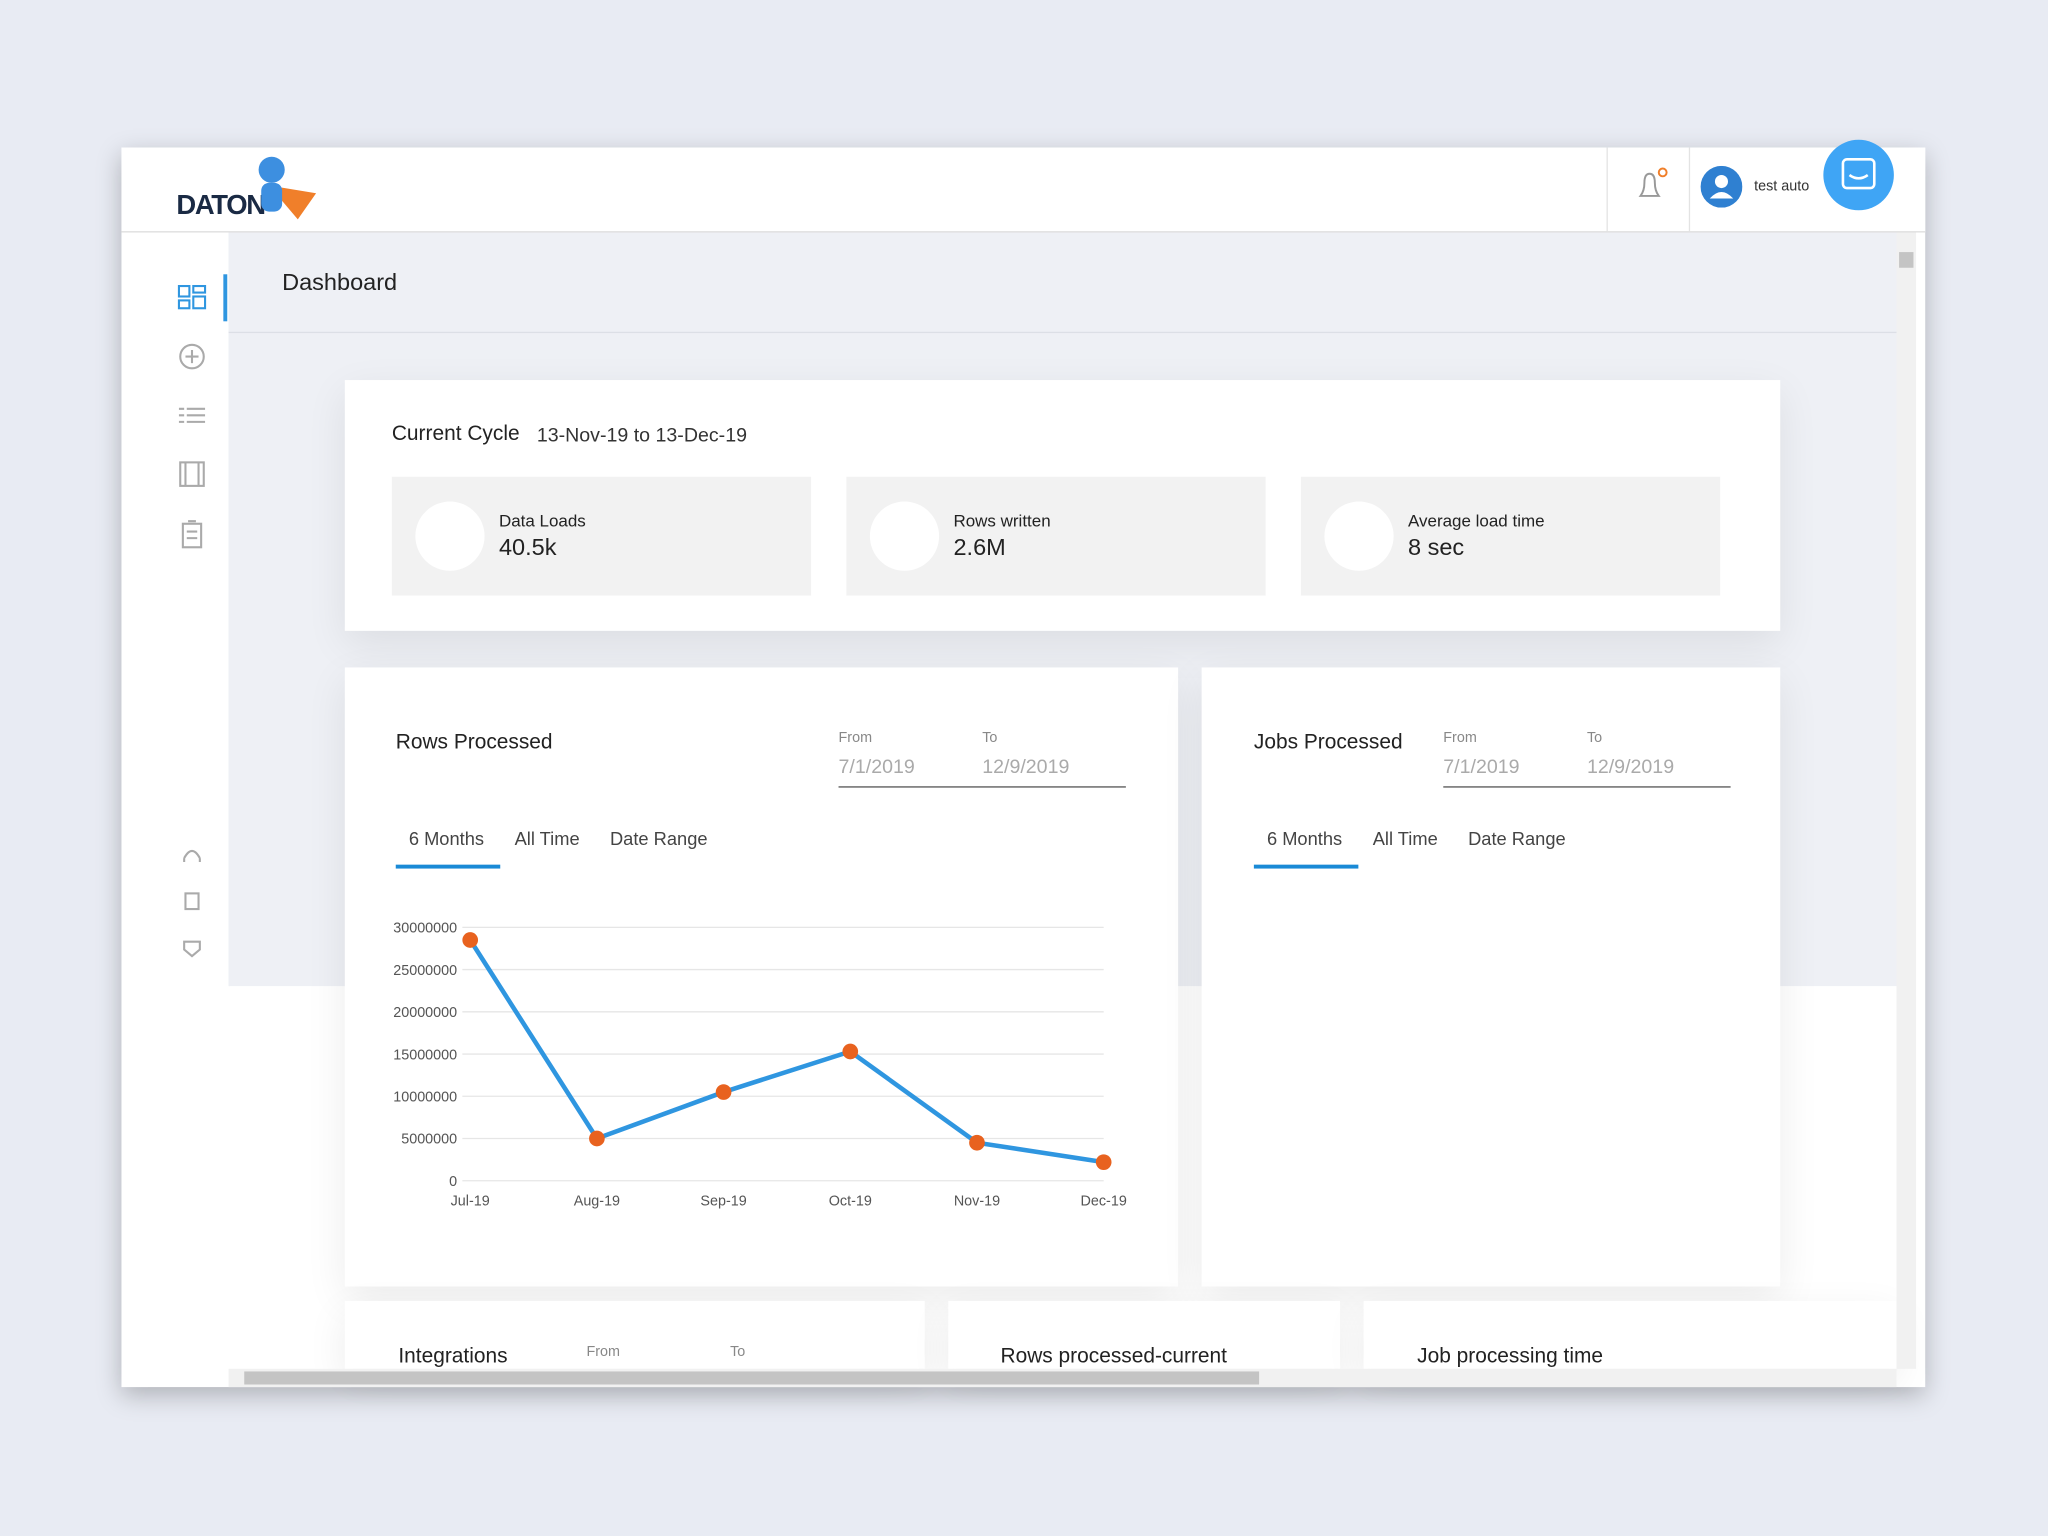  What do you see at coordinates (429, 1140) in the screenshot?
I see `y-tick-label: 5000000` at bounding box center [429, 1140].